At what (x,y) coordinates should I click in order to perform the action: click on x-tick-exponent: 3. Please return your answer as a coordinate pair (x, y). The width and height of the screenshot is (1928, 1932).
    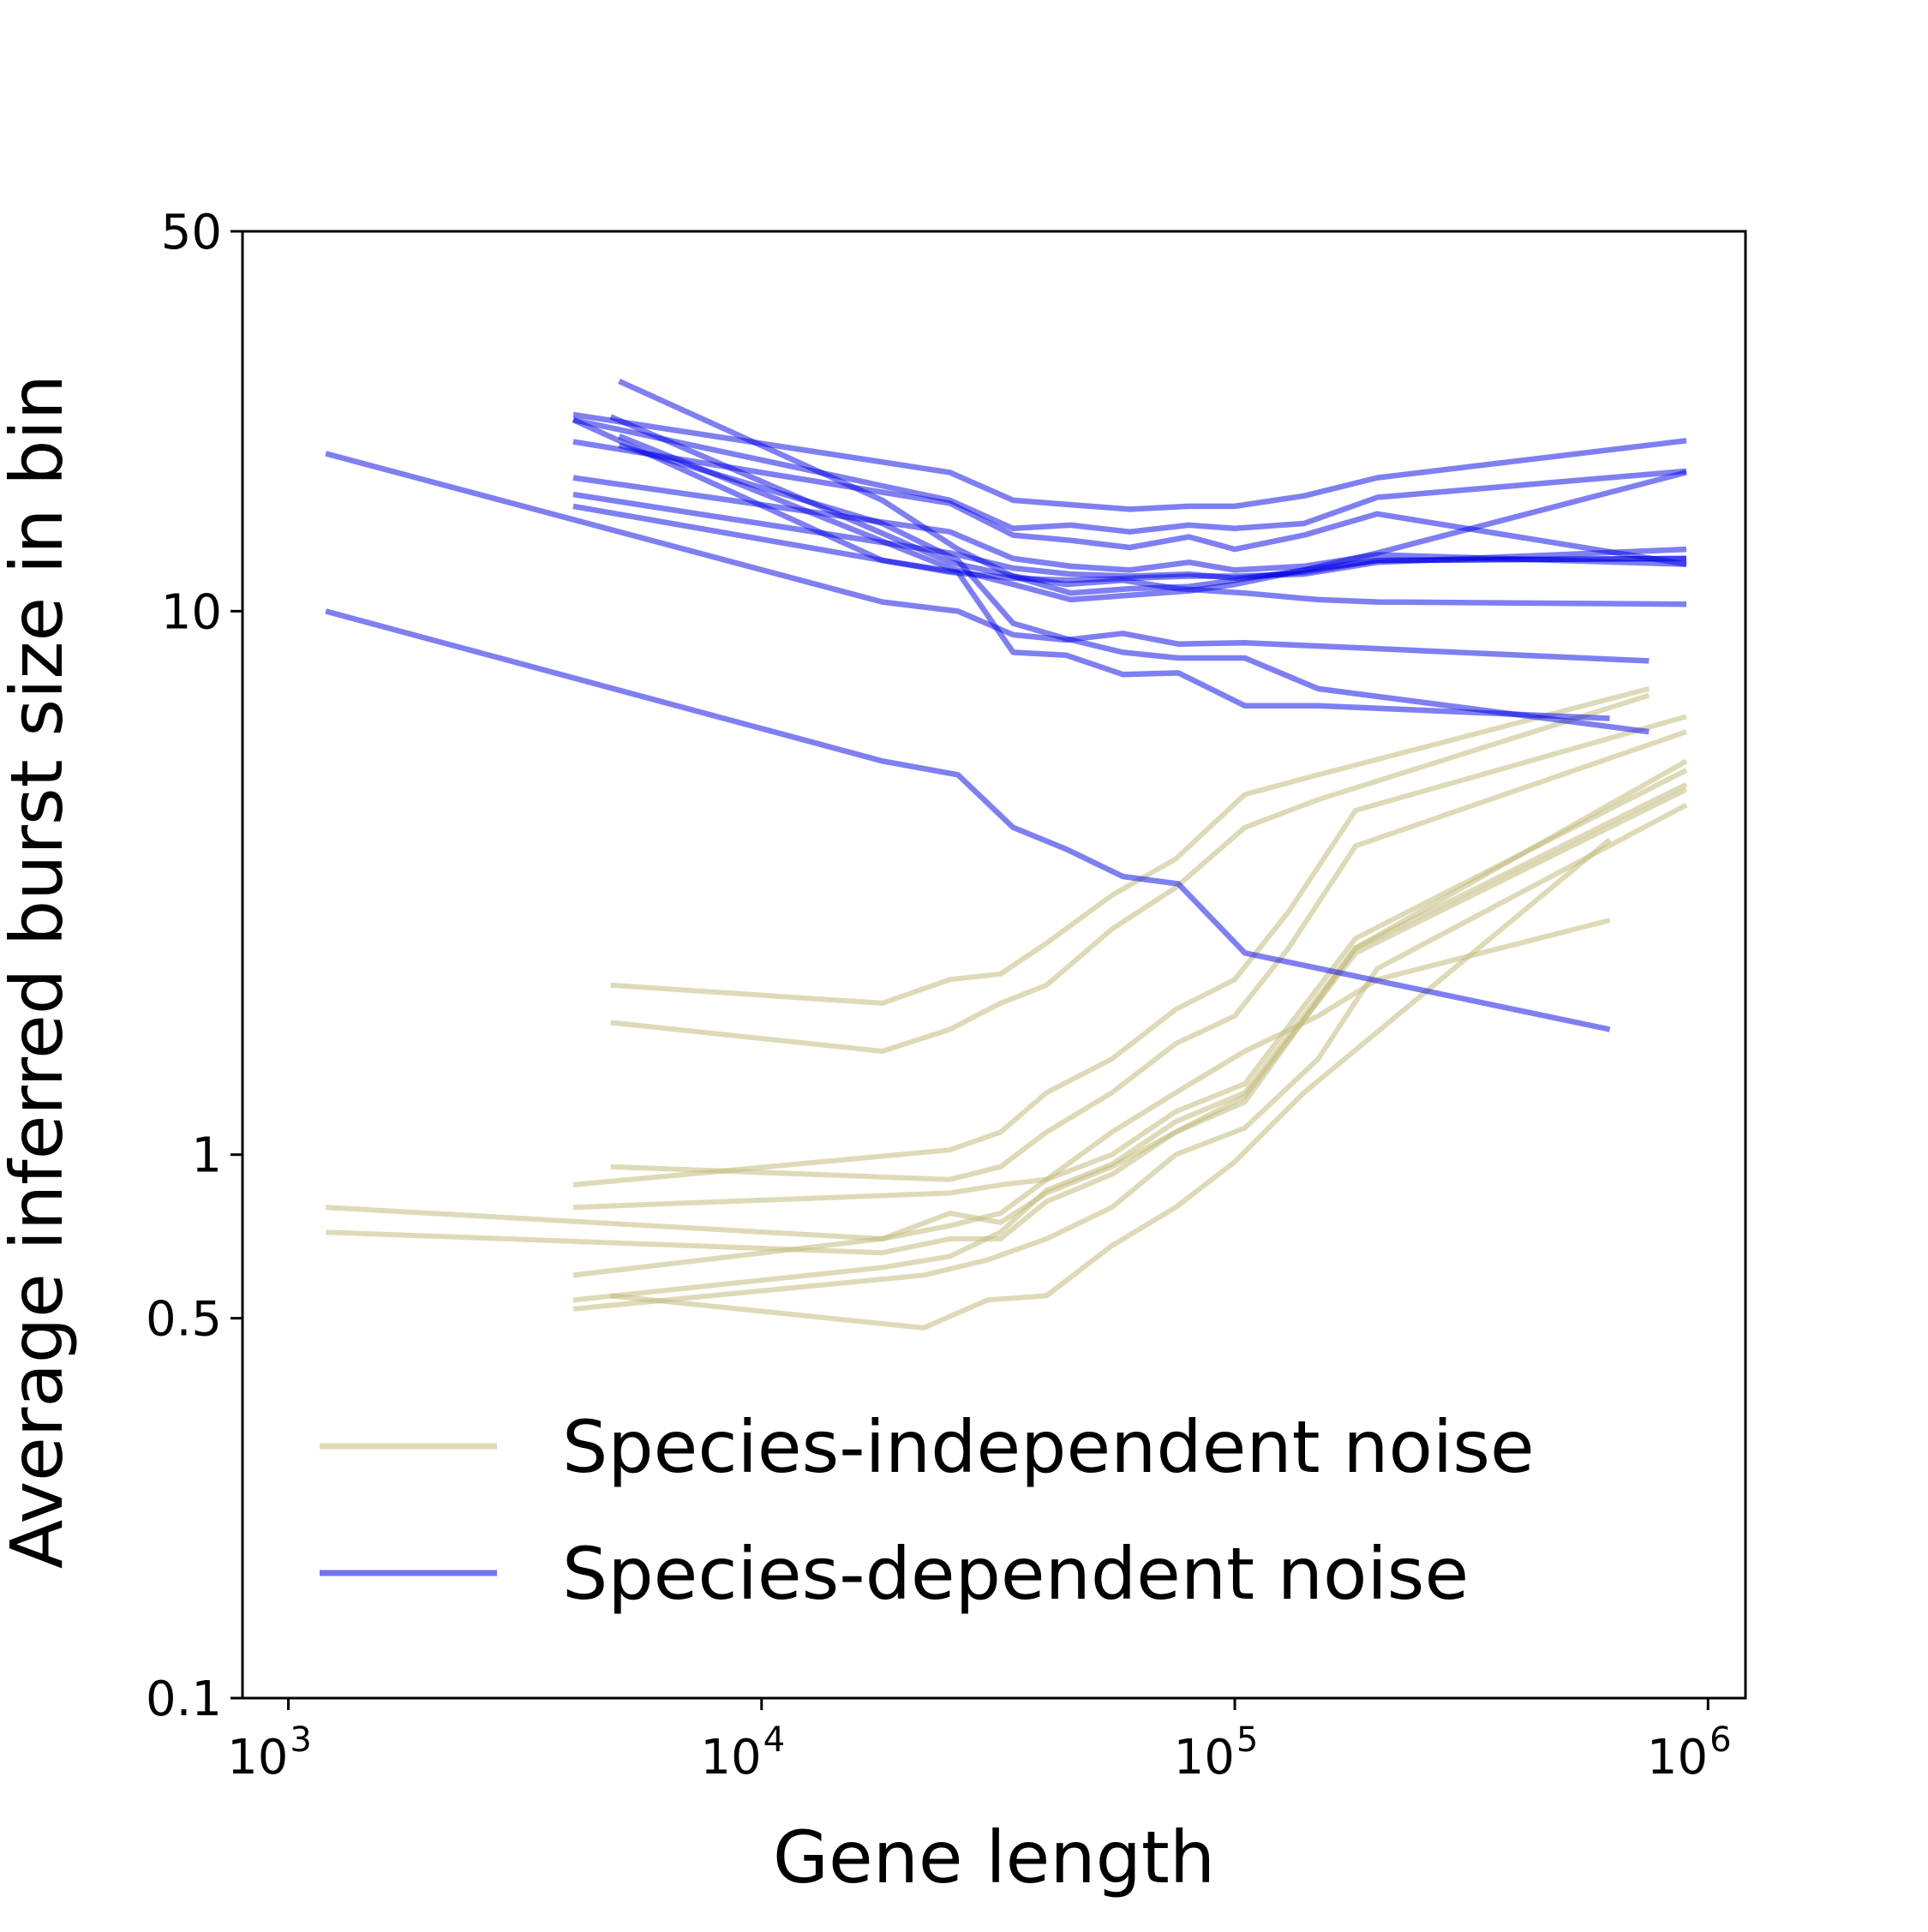
    Looking at the image, I should click on (300, 1740).